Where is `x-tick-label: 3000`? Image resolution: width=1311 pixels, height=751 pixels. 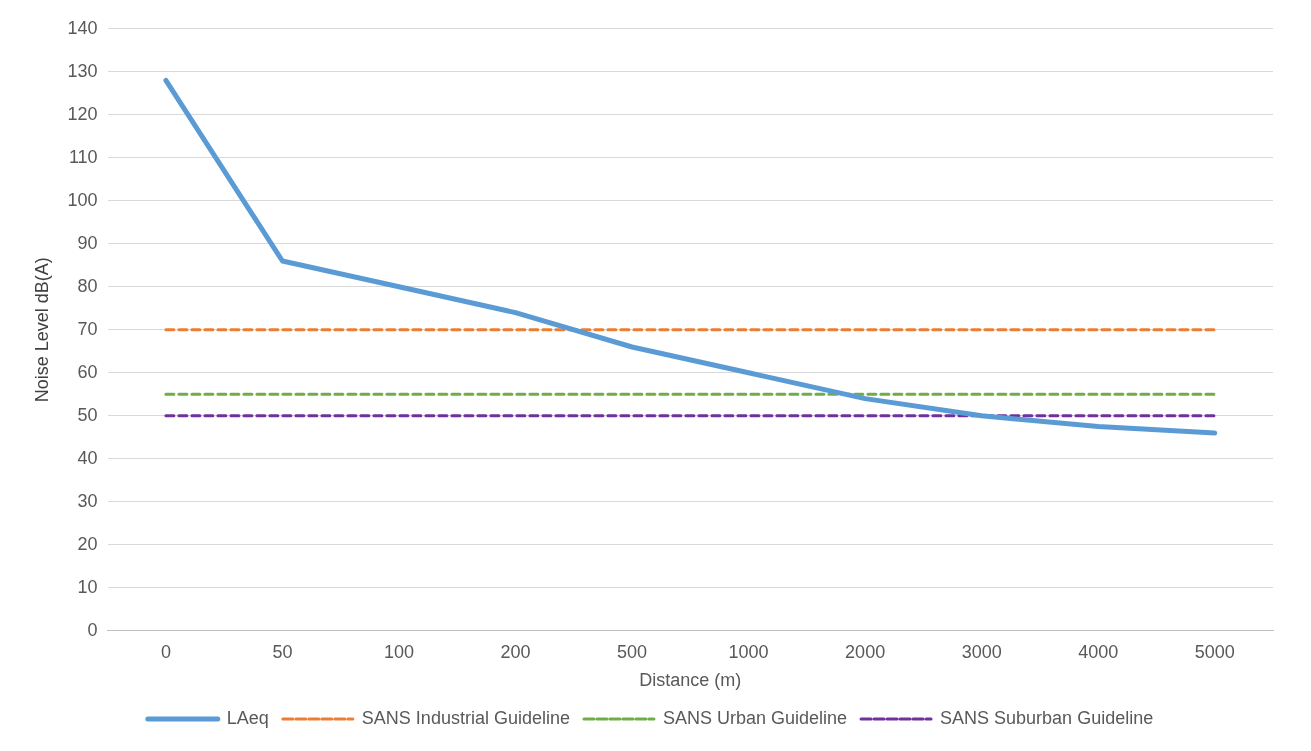 x-tick-label: 3000 is located at coordinates (981, 651).